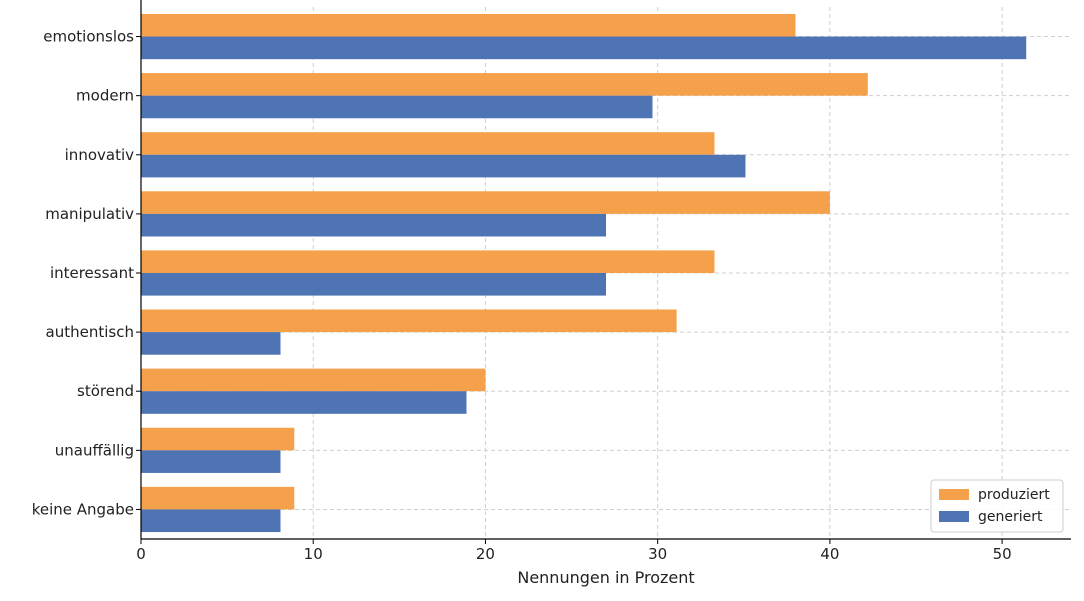 The image size is (1084, 601). Describe the element at coordinates (954, 494) in the screenshot. I see `legend-swatch-produziert` at that location.